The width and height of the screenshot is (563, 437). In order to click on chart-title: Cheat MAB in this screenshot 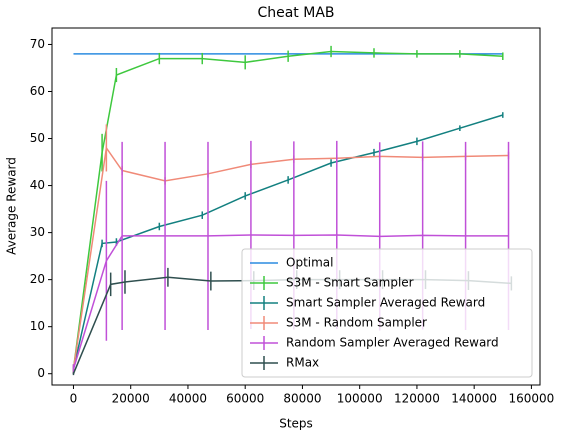, I will do `click(295, 13)`.